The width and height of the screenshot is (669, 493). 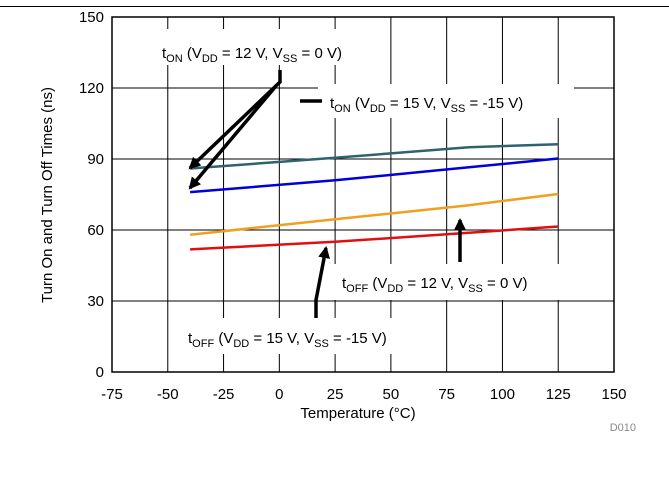 I want to click on top-rule, so click(x=334, y=6).